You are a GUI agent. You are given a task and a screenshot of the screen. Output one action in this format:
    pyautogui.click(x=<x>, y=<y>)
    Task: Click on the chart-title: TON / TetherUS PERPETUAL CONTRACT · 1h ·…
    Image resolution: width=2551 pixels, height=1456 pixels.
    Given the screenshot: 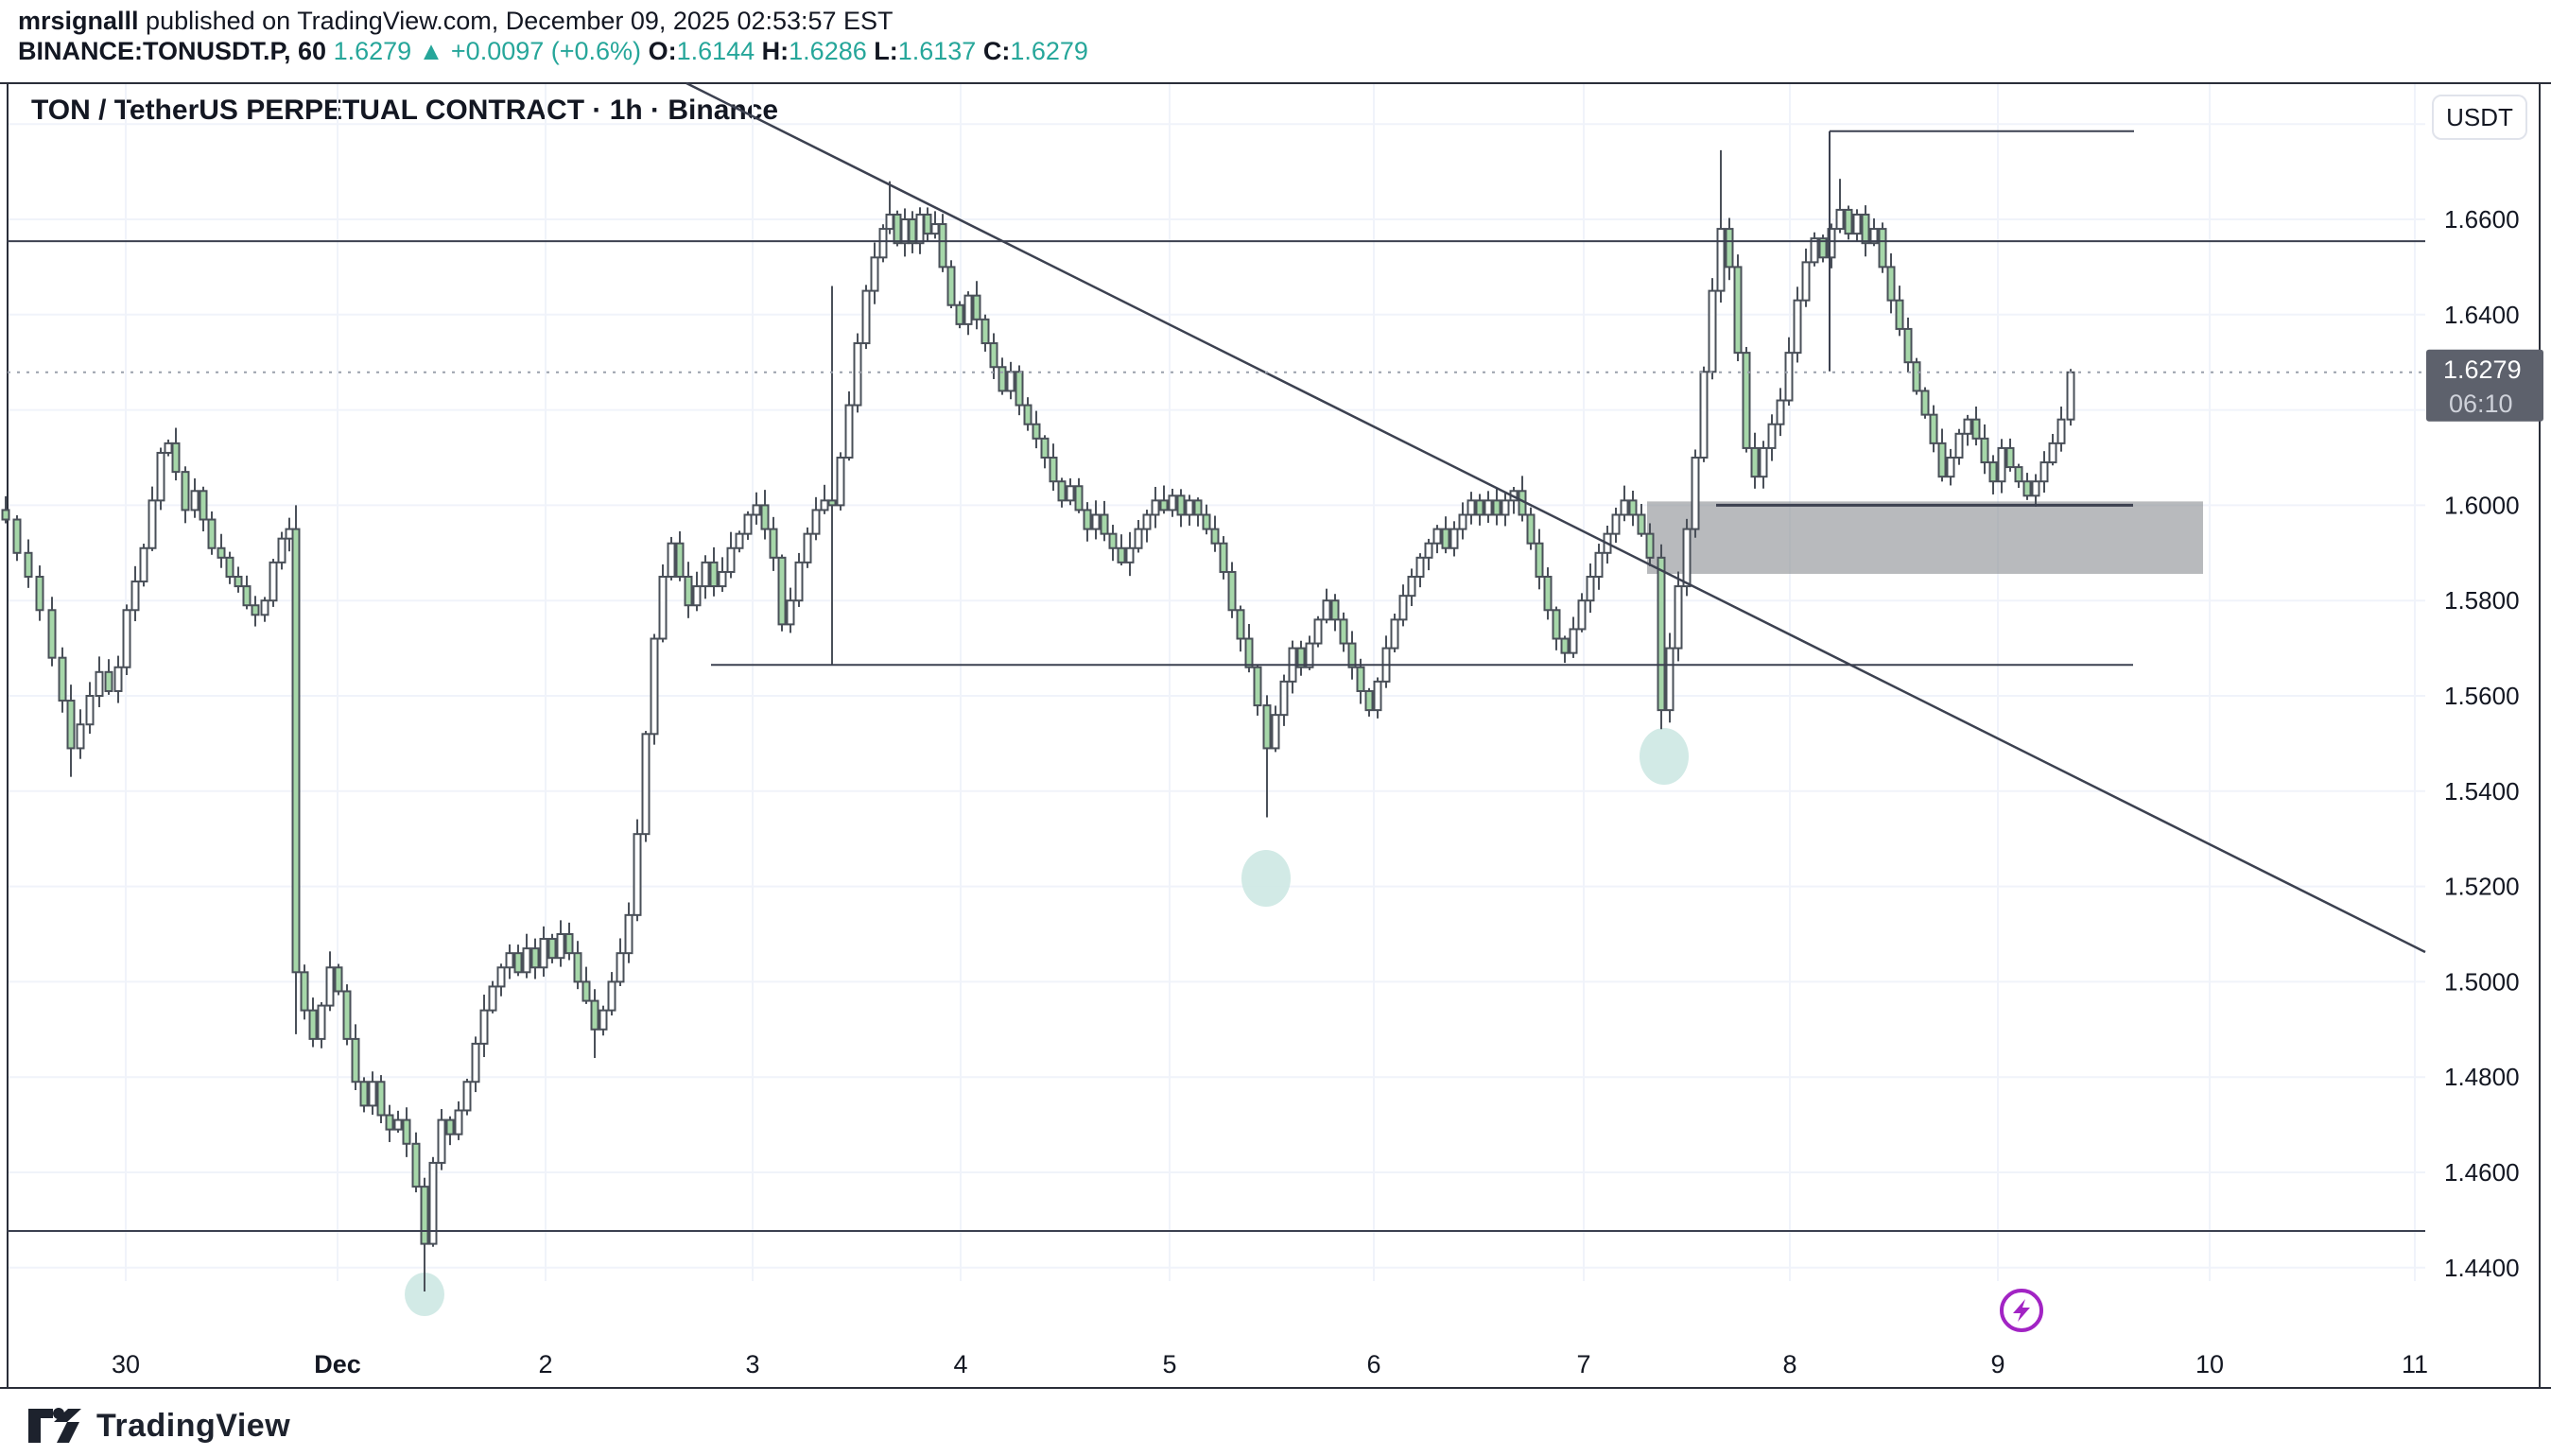 What is the action you would take?
    pyautogui.click(x=405, y=110)
    